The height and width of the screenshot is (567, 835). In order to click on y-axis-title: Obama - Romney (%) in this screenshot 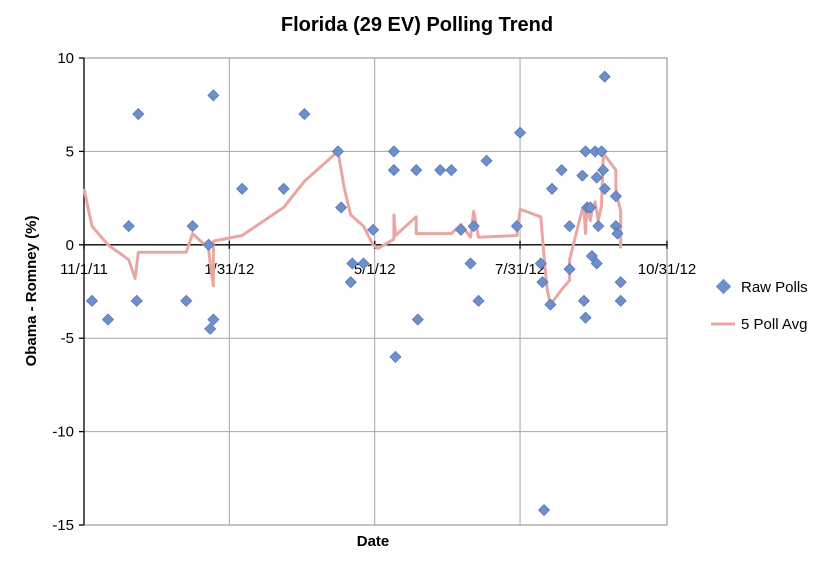, I will do `click(31, 291)`.